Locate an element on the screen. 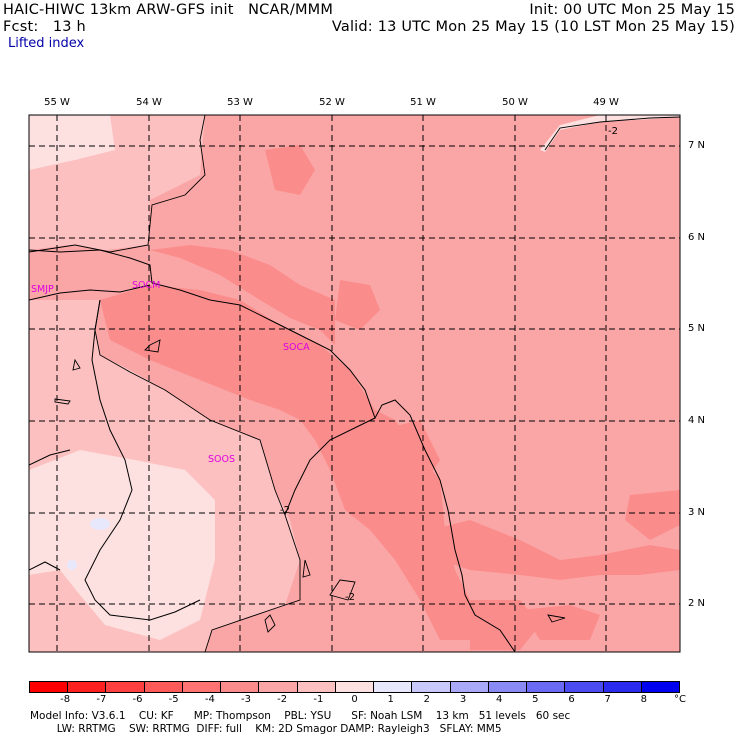  colorbar-unit: °C is located at coordinates (680, 699).